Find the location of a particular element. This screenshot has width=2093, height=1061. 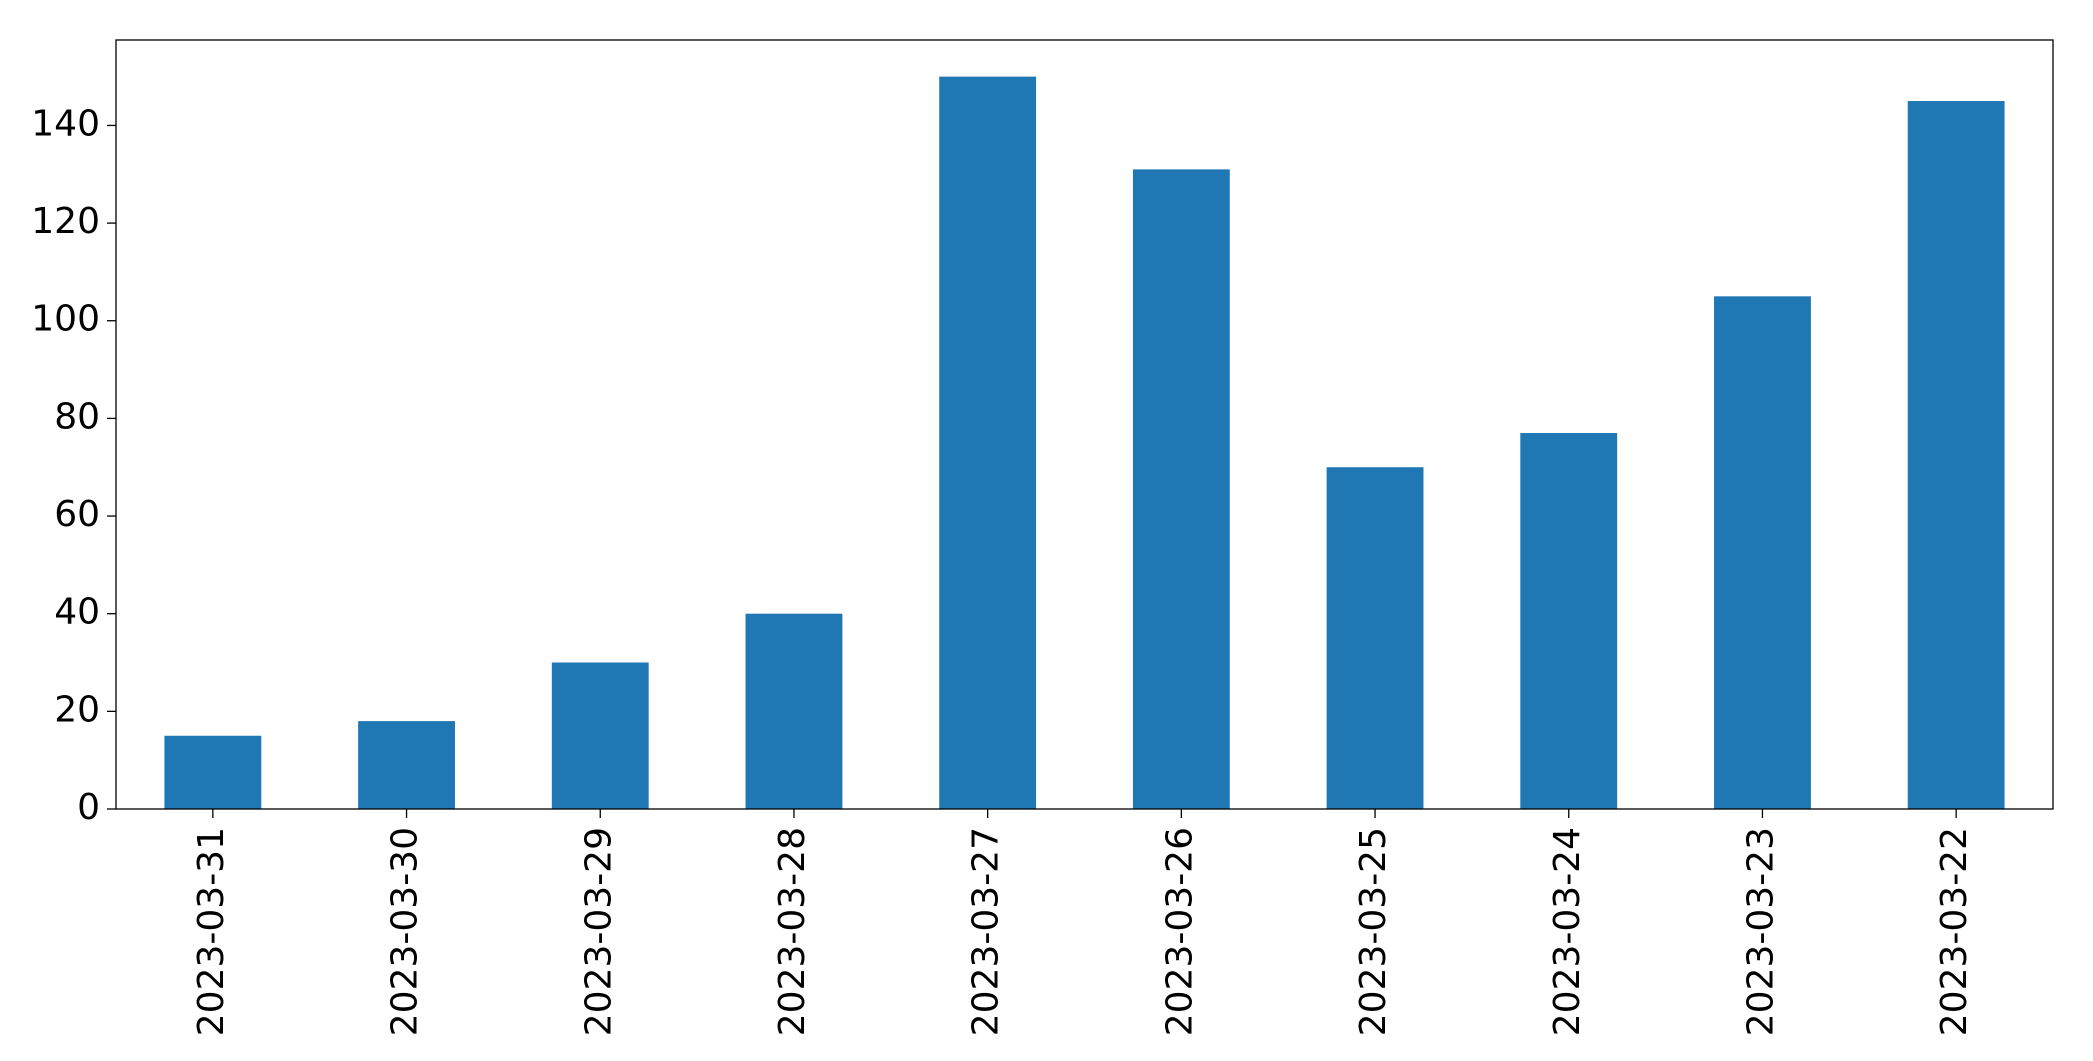

y-tick-label: 20 is located at coordinates (77, 709).